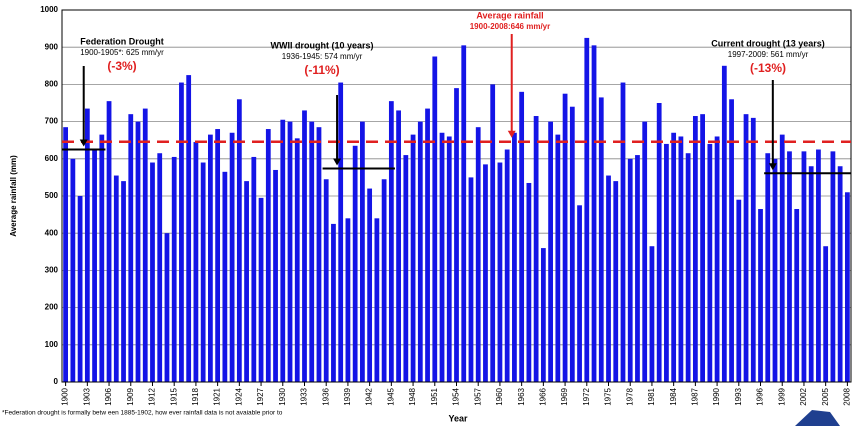 This screenshot has width=853, height=426. What do you see at coordinates (304, 396) in the screenshot?
I see `x-tick-label: 1933` at bounding box center [304, 396].